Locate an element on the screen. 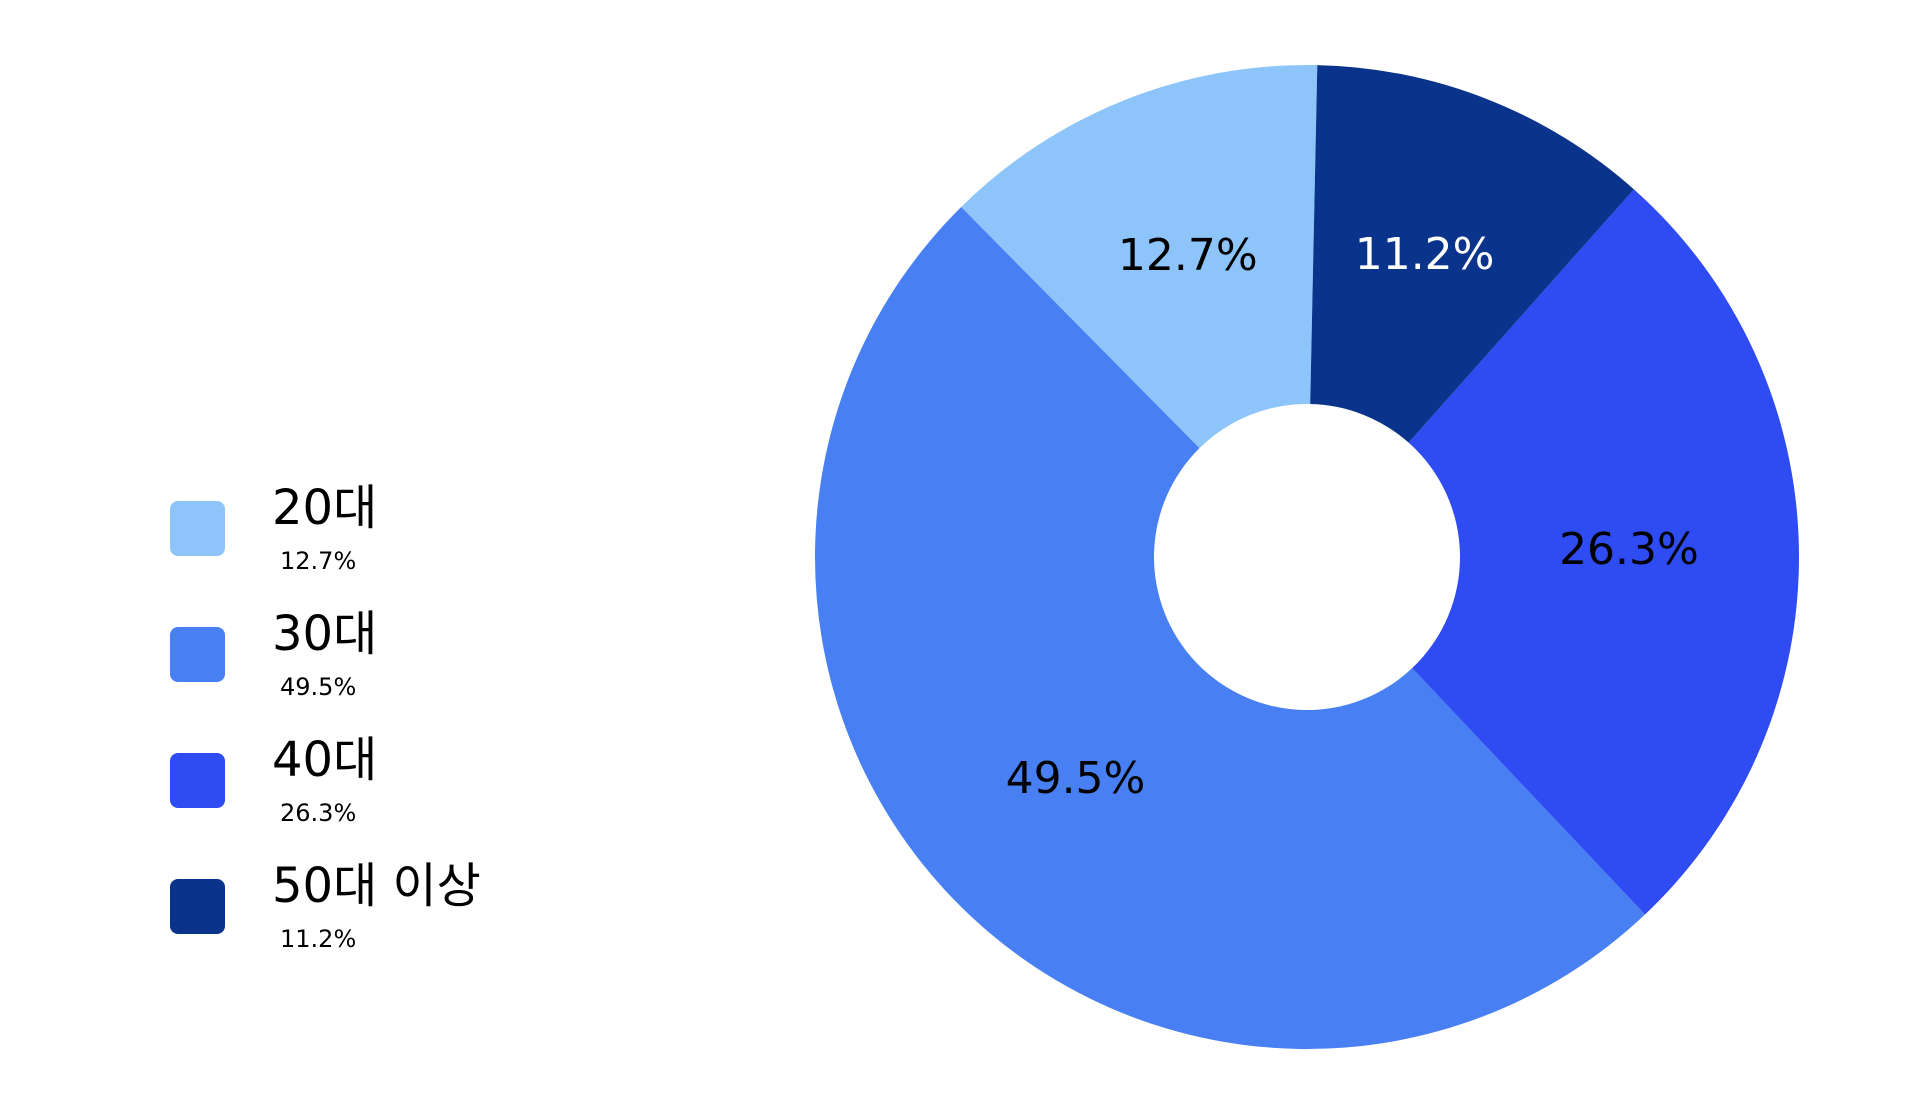 The image size is (1920, 1114). slice-label: 26.3% is located at coordinates (1629, 549).